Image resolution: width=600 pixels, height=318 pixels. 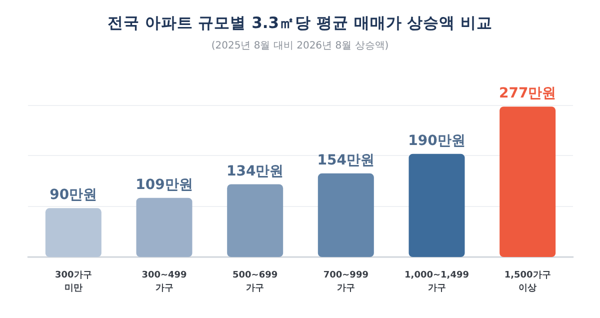 What do you see at coordinates (300, 23) in the screenshot?
I see `chart-title: 전국 아파트 규모별 3.3㎡당 평균 매매가 상승액 비교` at bounding box center [300, 23].